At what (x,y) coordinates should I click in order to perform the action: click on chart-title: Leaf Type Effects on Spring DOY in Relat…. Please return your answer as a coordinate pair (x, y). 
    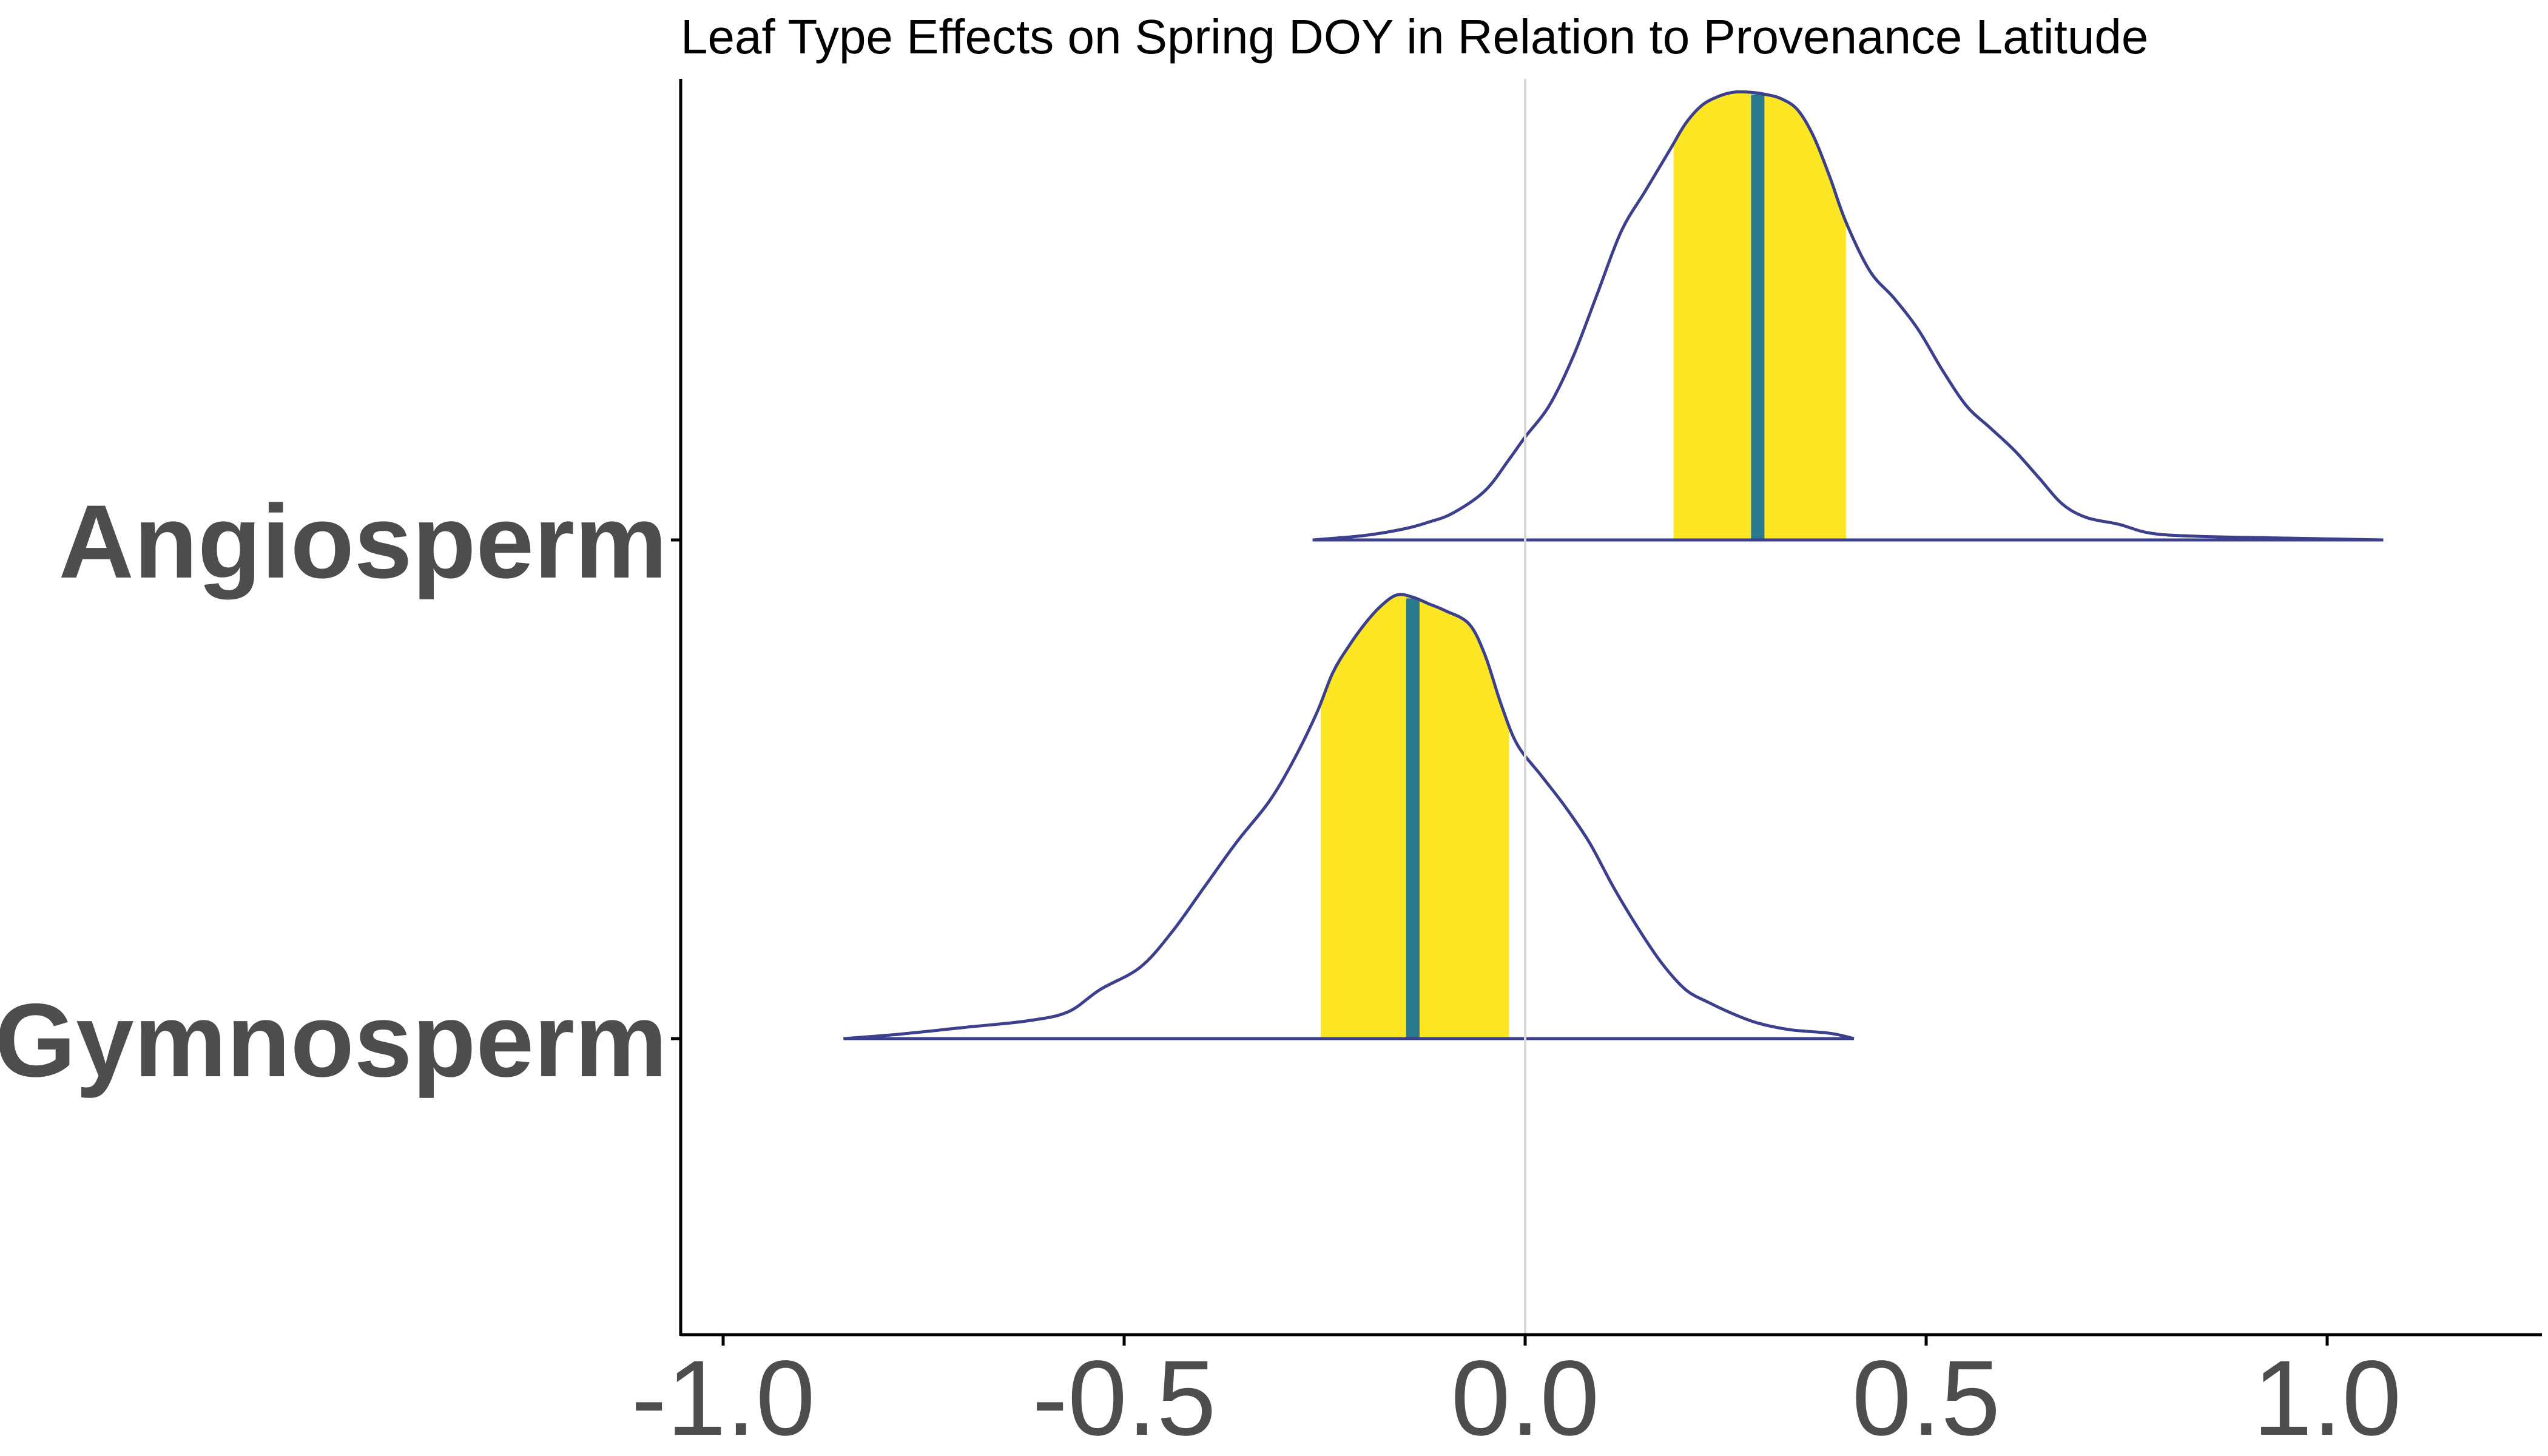
    Looking at the image, I should click on (1414, 37).